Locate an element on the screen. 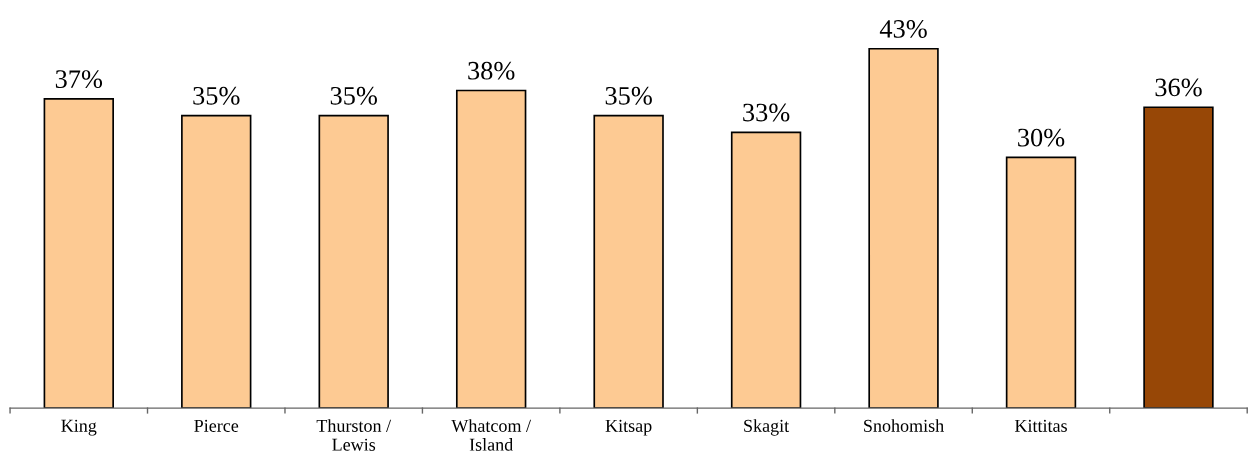 The height and width of the screenshot is (468, 1256). data-label: 37% is located at coordinates (79, 79).